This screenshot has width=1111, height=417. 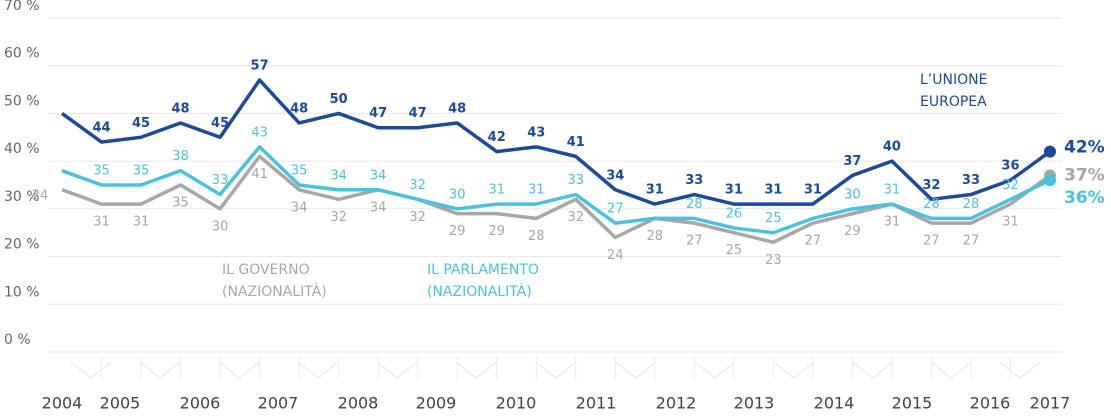 I want to click on data-label: 44, so click(x=101, y=128).